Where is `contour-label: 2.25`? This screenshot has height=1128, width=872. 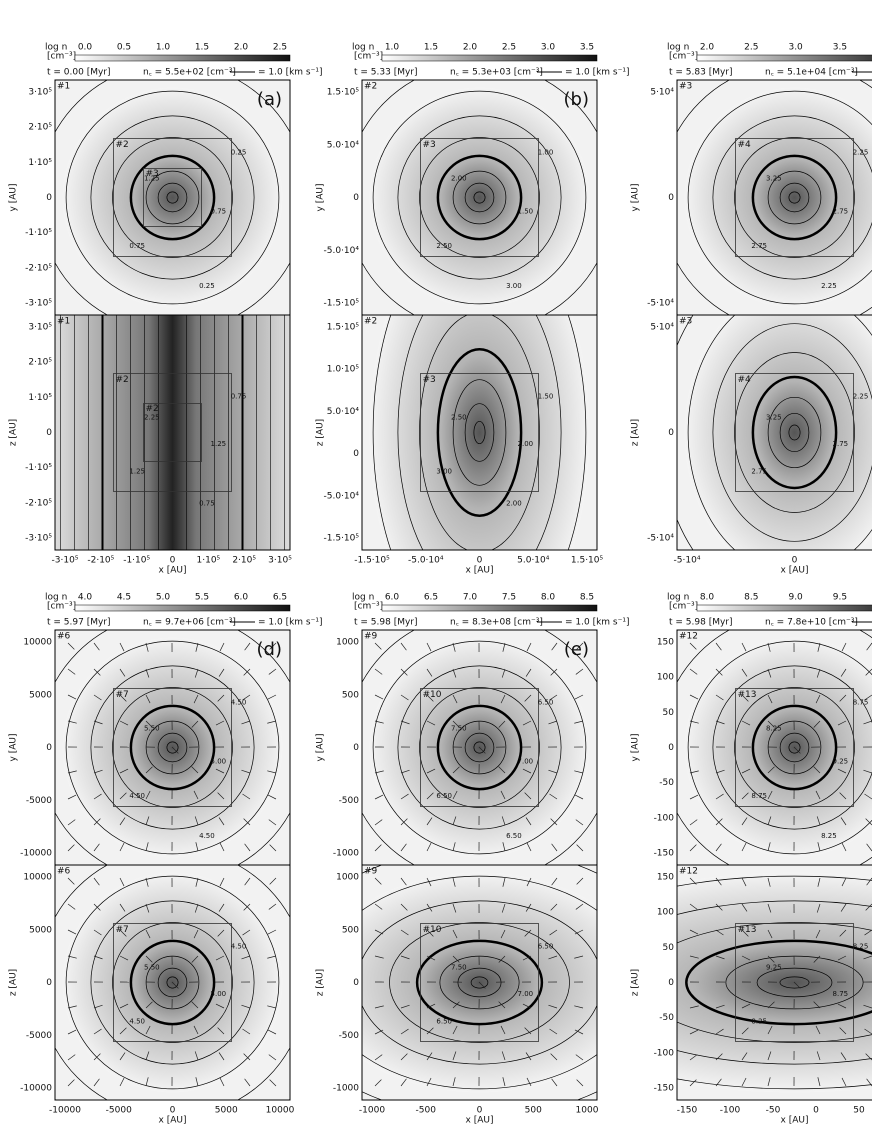
contour-label: 2.25 is located at coordinates (152, 417).